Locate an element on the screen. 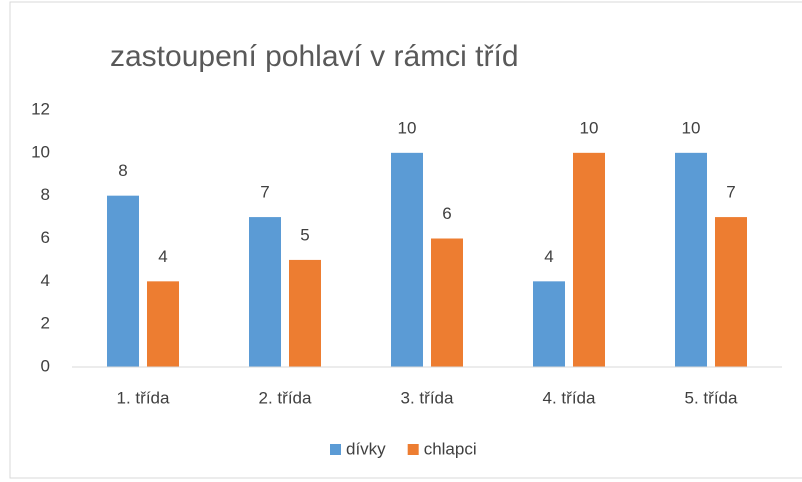  y-tick-label: 2 is located at coordinates (45, 323).